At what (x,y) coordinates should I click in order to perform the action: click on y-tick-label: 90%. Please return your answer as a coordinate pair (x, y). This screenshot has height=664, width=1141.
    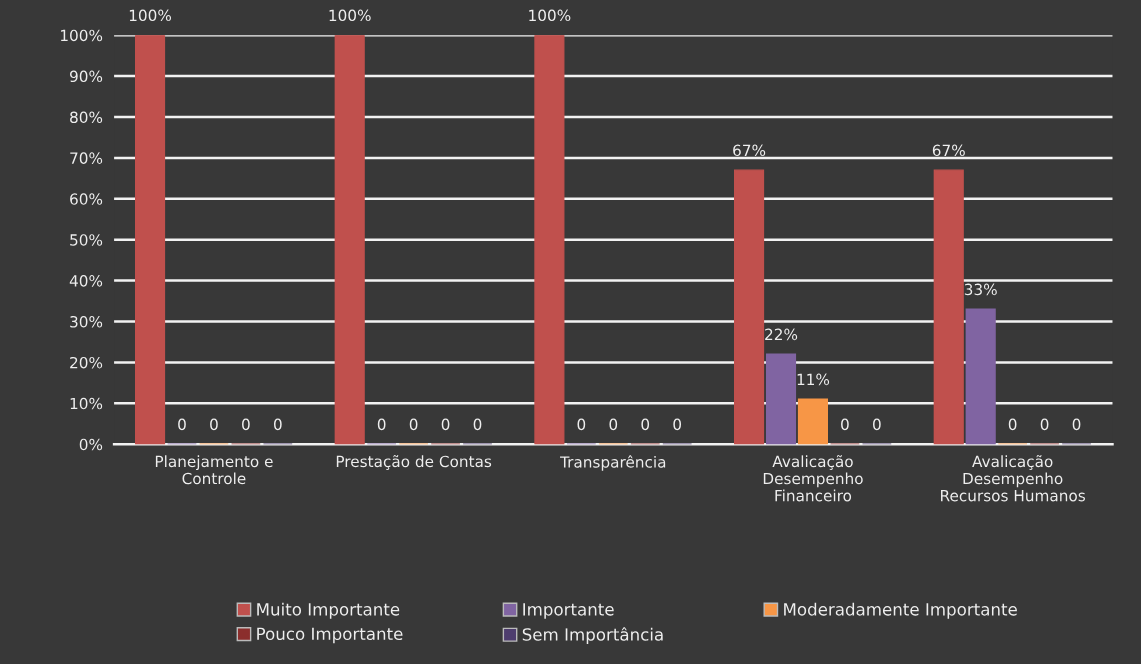
    Looking at the image, I should click on (86, 76).